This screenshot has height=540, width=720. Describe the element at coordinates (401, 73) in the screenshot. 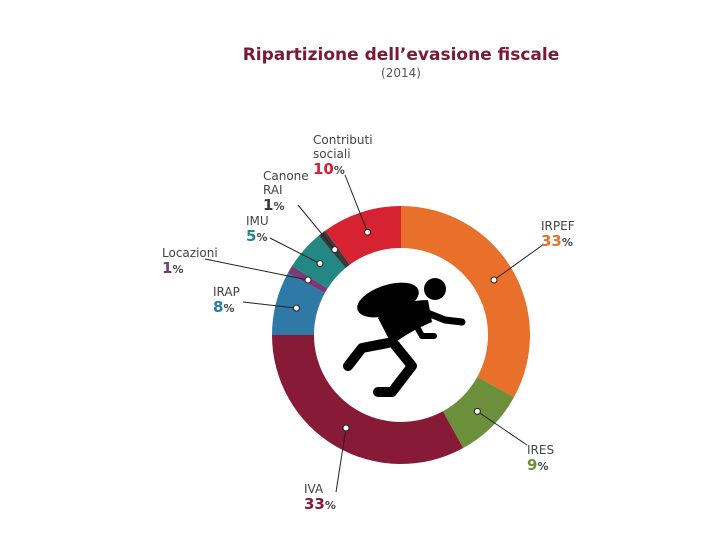

I see `chart-subtitle: (2014)` at that location.